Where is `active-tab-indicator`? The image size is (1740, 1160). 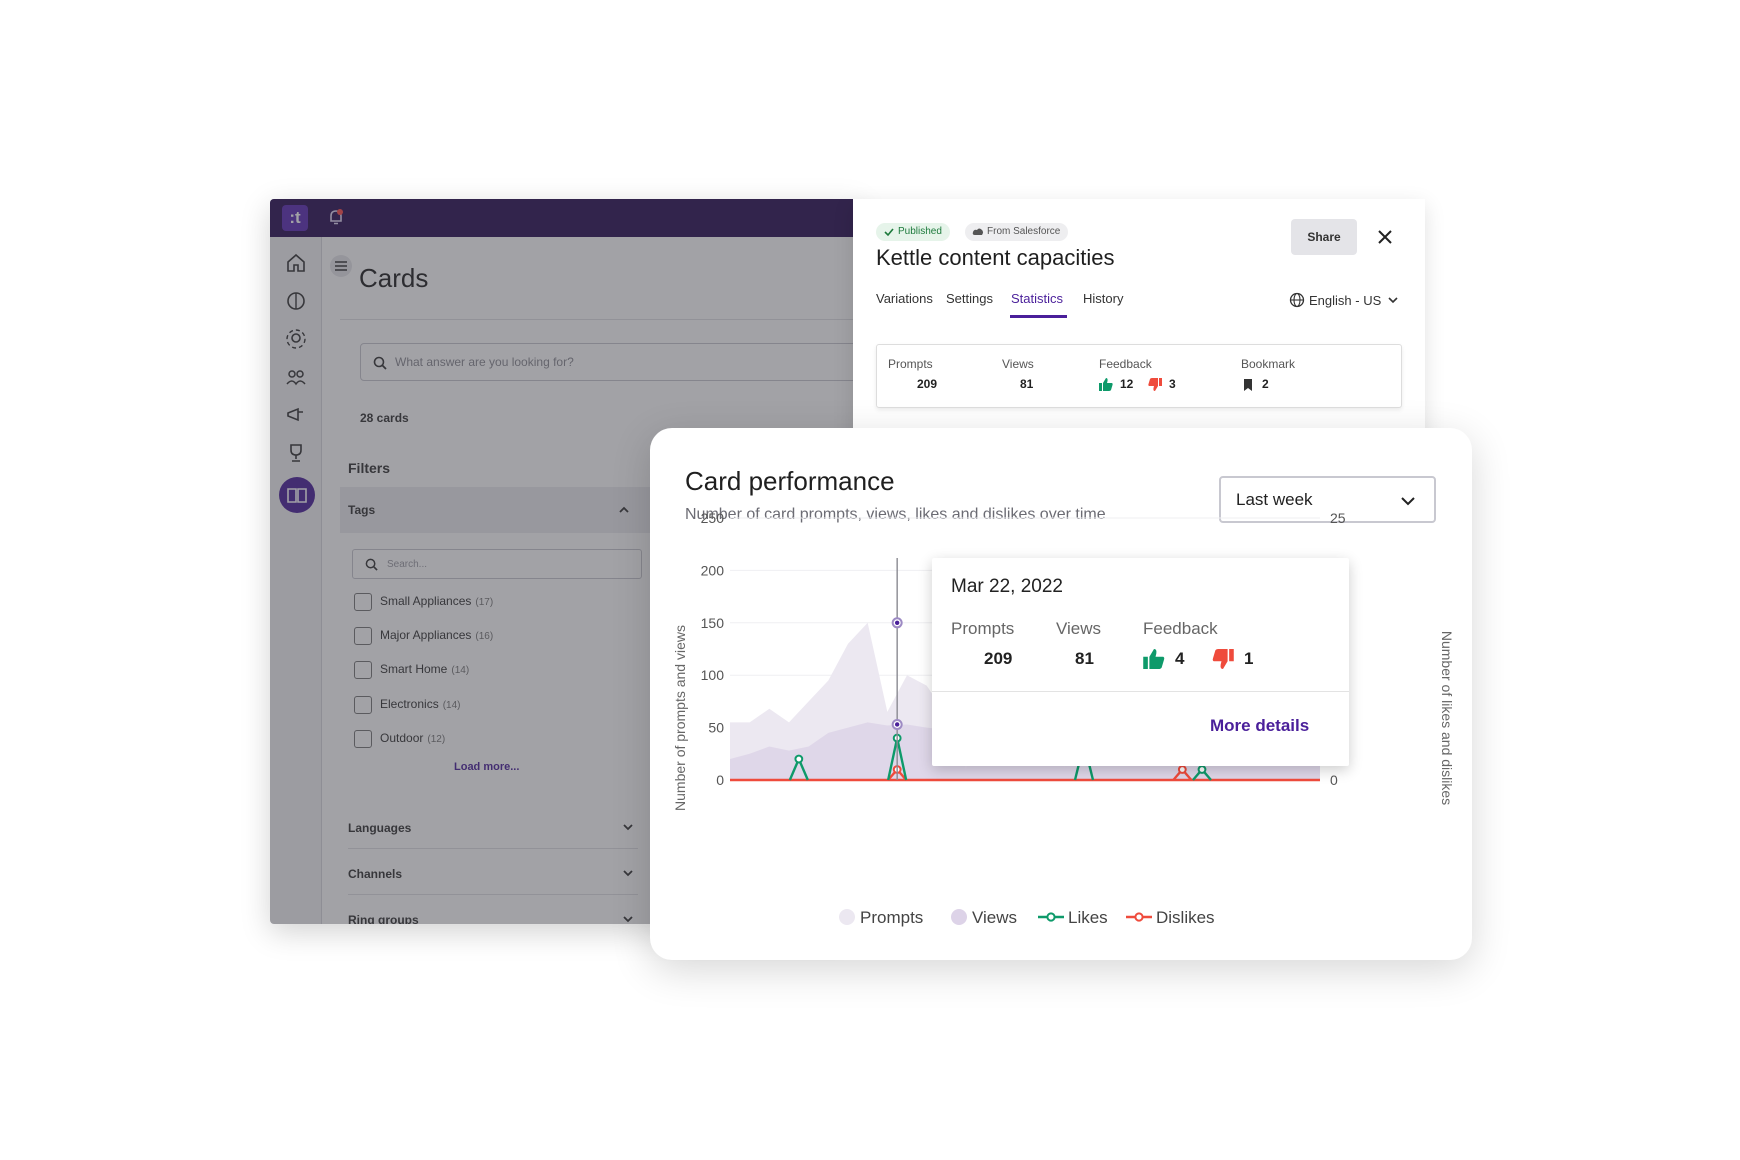
active-tab-indicator is located at coordinates (1038, 316).